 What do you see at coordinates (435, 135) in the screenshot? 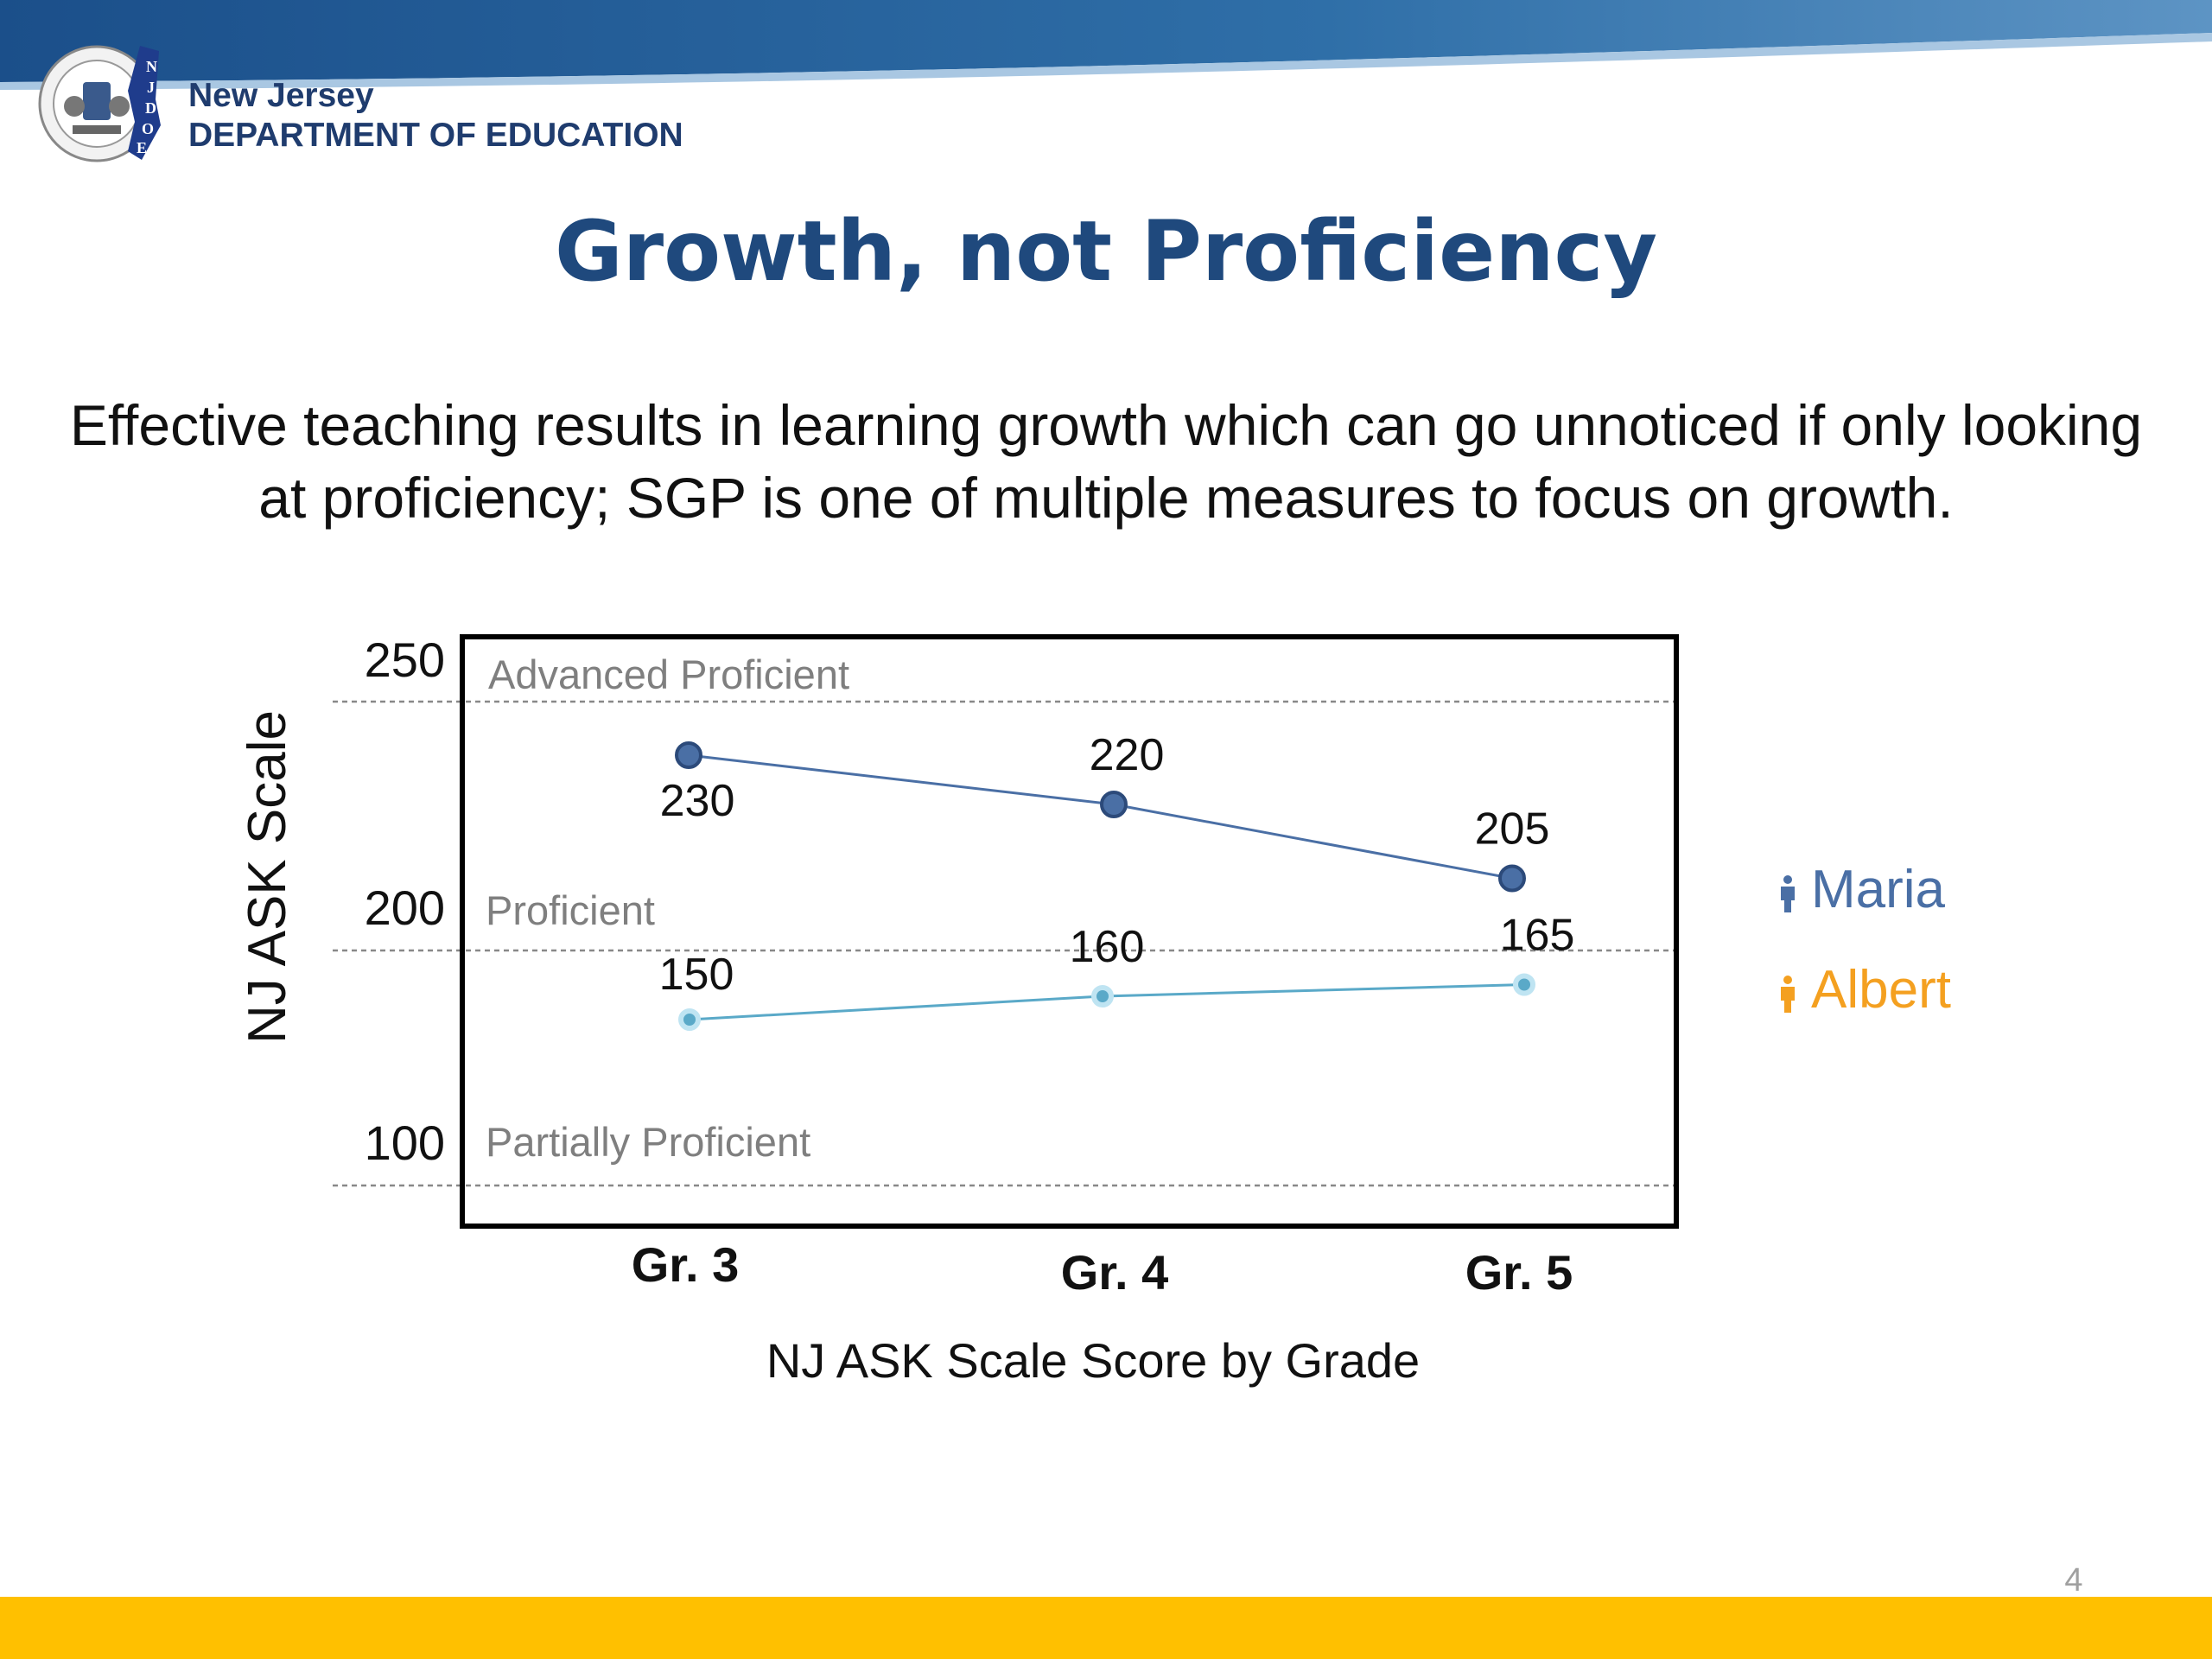
I see `org-name-line2: DEPARTMENT OF EDUCATION` at bounding box center [435, 135].